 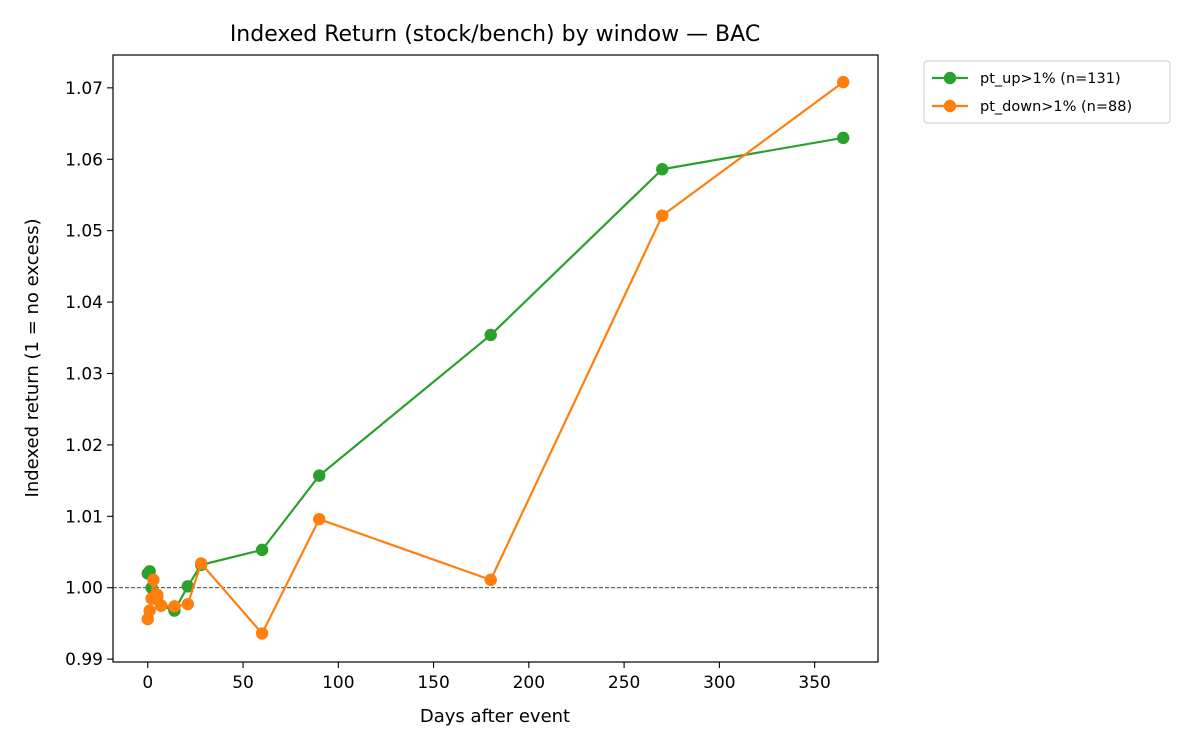 What do you see at coordinates (719, 683) in the screenshot?
I see `x-tick-label: 300` at bounding box center [719, 683].